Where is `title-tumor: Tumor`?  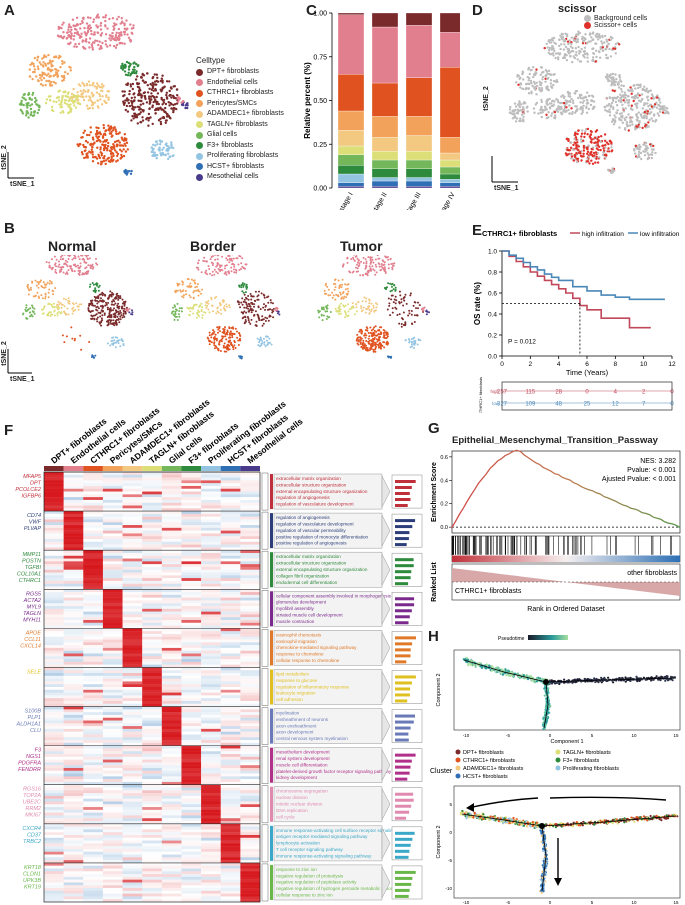
title-tumor: Tumor is located at coordinates (361, 246).